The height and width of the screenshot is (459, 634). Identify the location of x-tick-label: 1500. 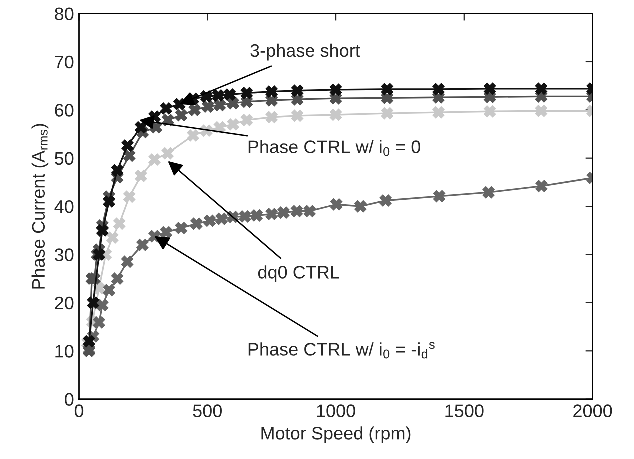
(465, 411).